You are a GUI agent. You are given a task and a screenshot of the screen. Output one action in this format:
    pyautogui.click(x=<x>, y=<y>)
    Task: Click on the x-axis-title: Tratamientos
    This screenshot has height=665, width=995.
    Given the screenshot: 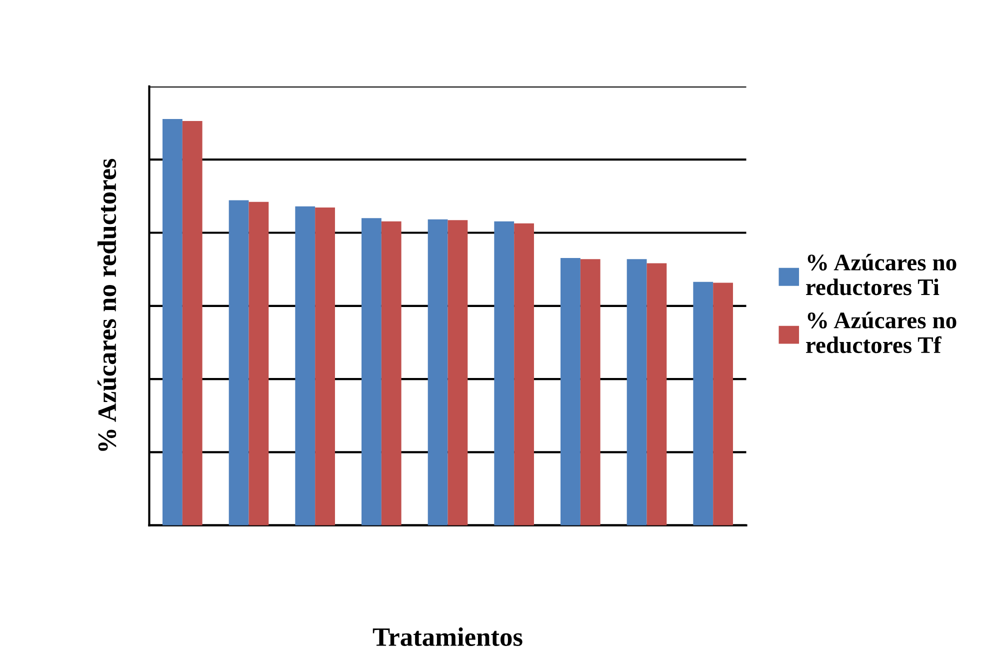 What is the action you would take?
    pyautogui.click(x=447, y=636)
    